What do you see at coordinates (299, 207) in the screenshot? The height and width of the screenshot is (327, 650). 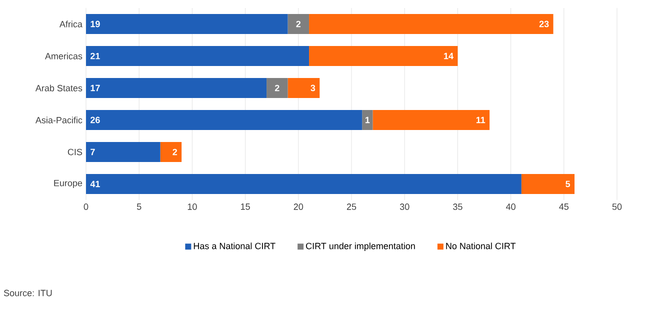 I see `x-tick-label: 20` at bounding box center [299, 207].